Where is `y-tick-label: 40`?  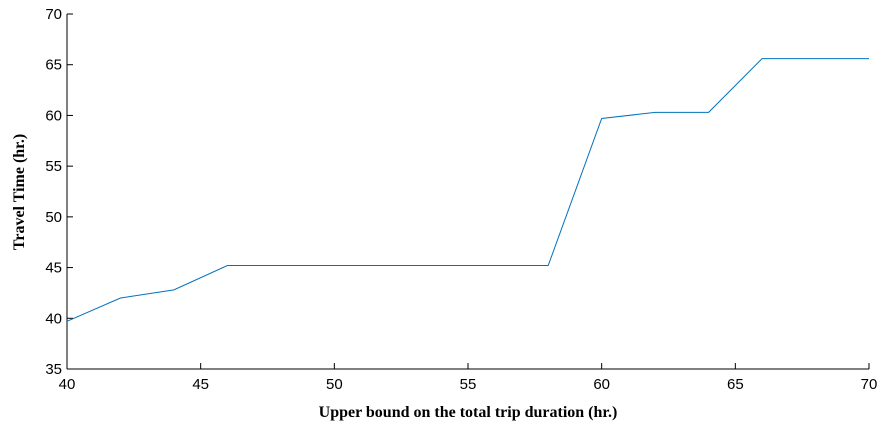
y-tick-label: 40 is located at coordinates (53, 318).